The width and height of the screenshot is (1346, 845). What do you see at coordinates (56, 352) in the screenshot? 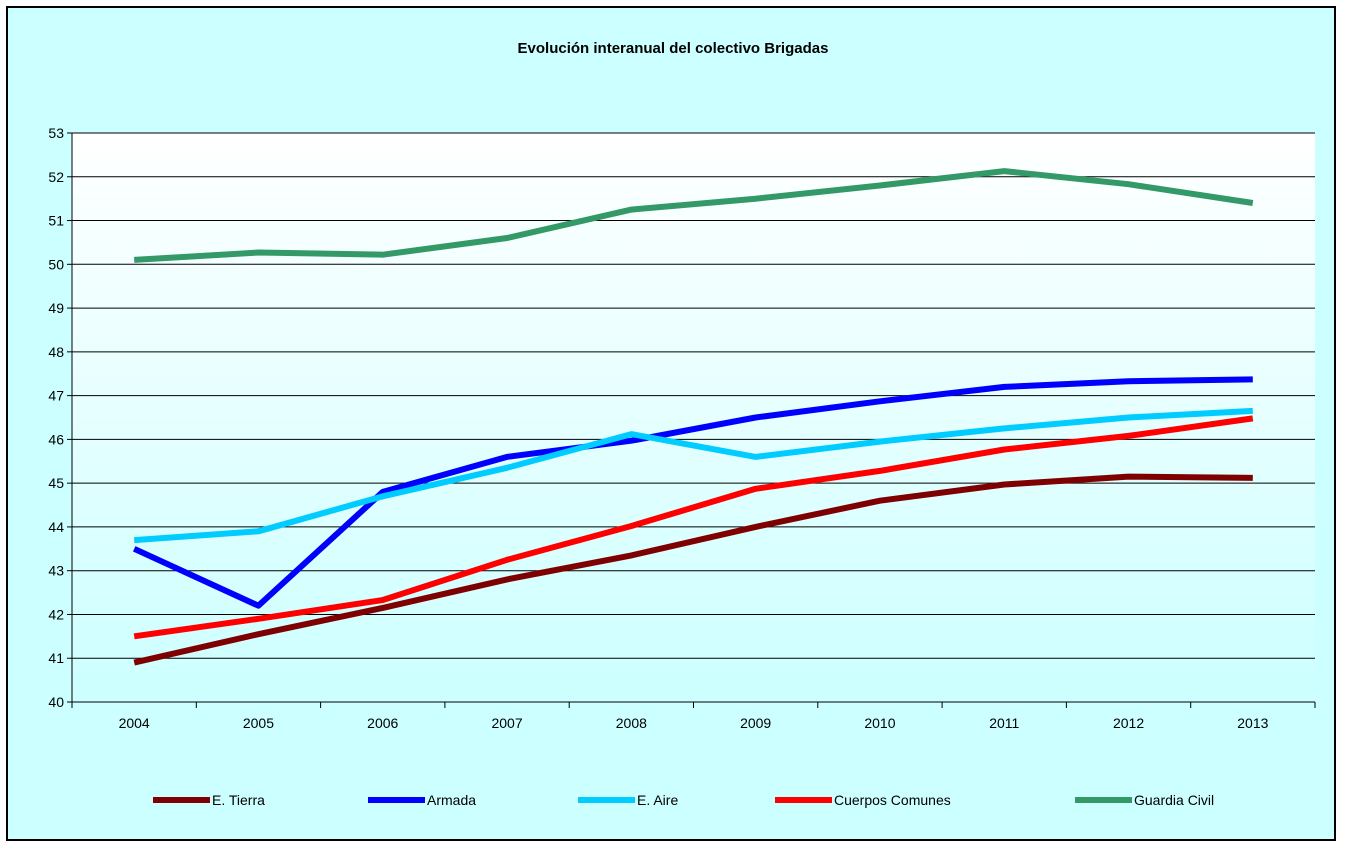
I see `y-tick-label: 48` at bounding box center [56, 352].